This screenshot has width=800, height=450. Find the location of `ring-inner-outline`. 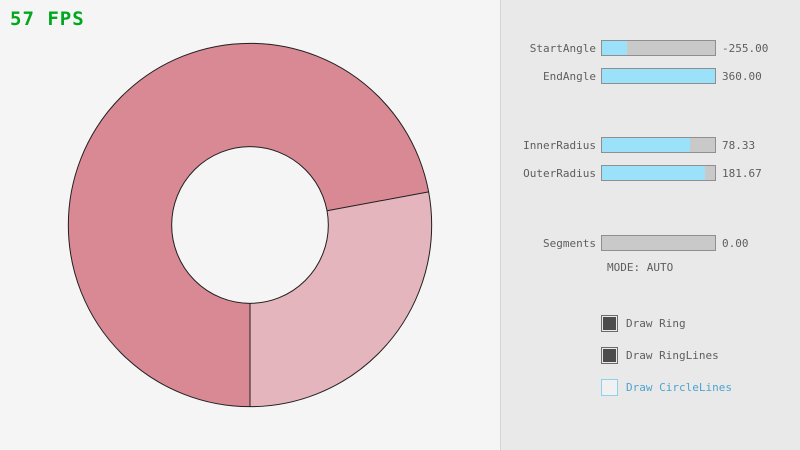

ring-inner-outline is located at coordinates (250, 225).